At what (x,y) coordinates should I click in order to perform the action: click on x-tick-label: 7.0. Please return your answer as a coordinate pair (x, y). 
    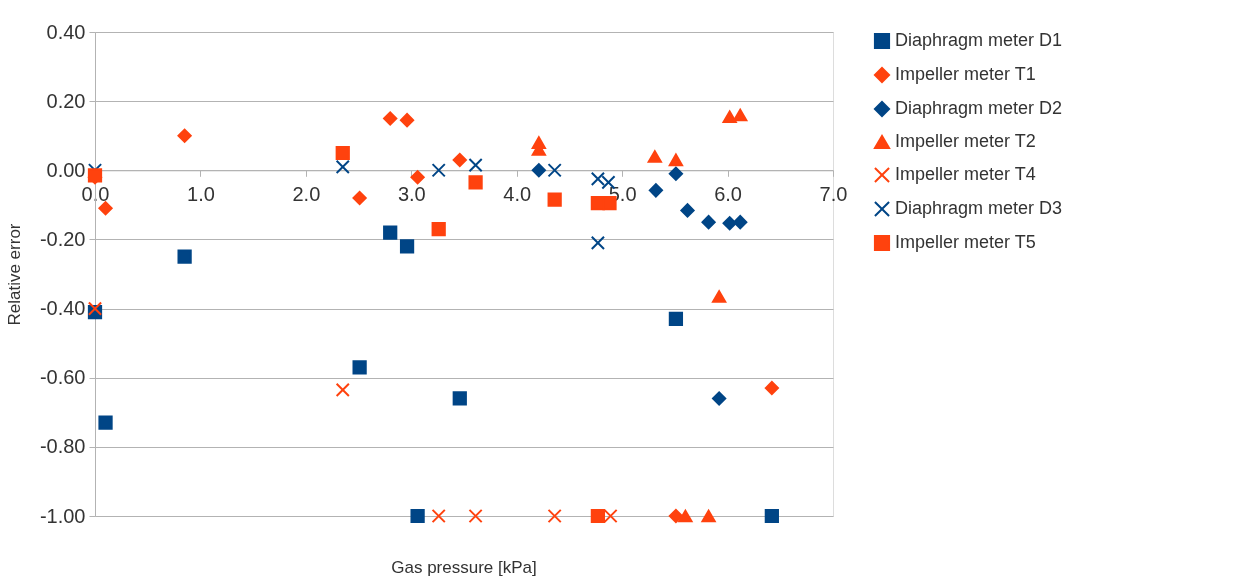
    Looking at the image, I should click on (833, 193).